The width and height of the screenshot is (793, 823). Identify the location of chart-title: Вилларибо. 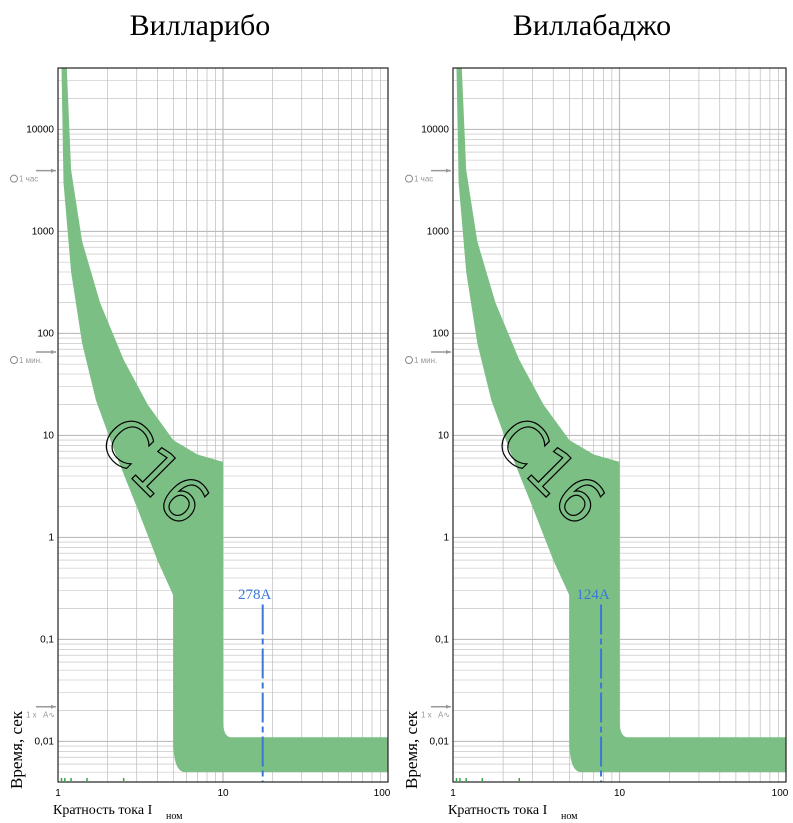
(200, 25).